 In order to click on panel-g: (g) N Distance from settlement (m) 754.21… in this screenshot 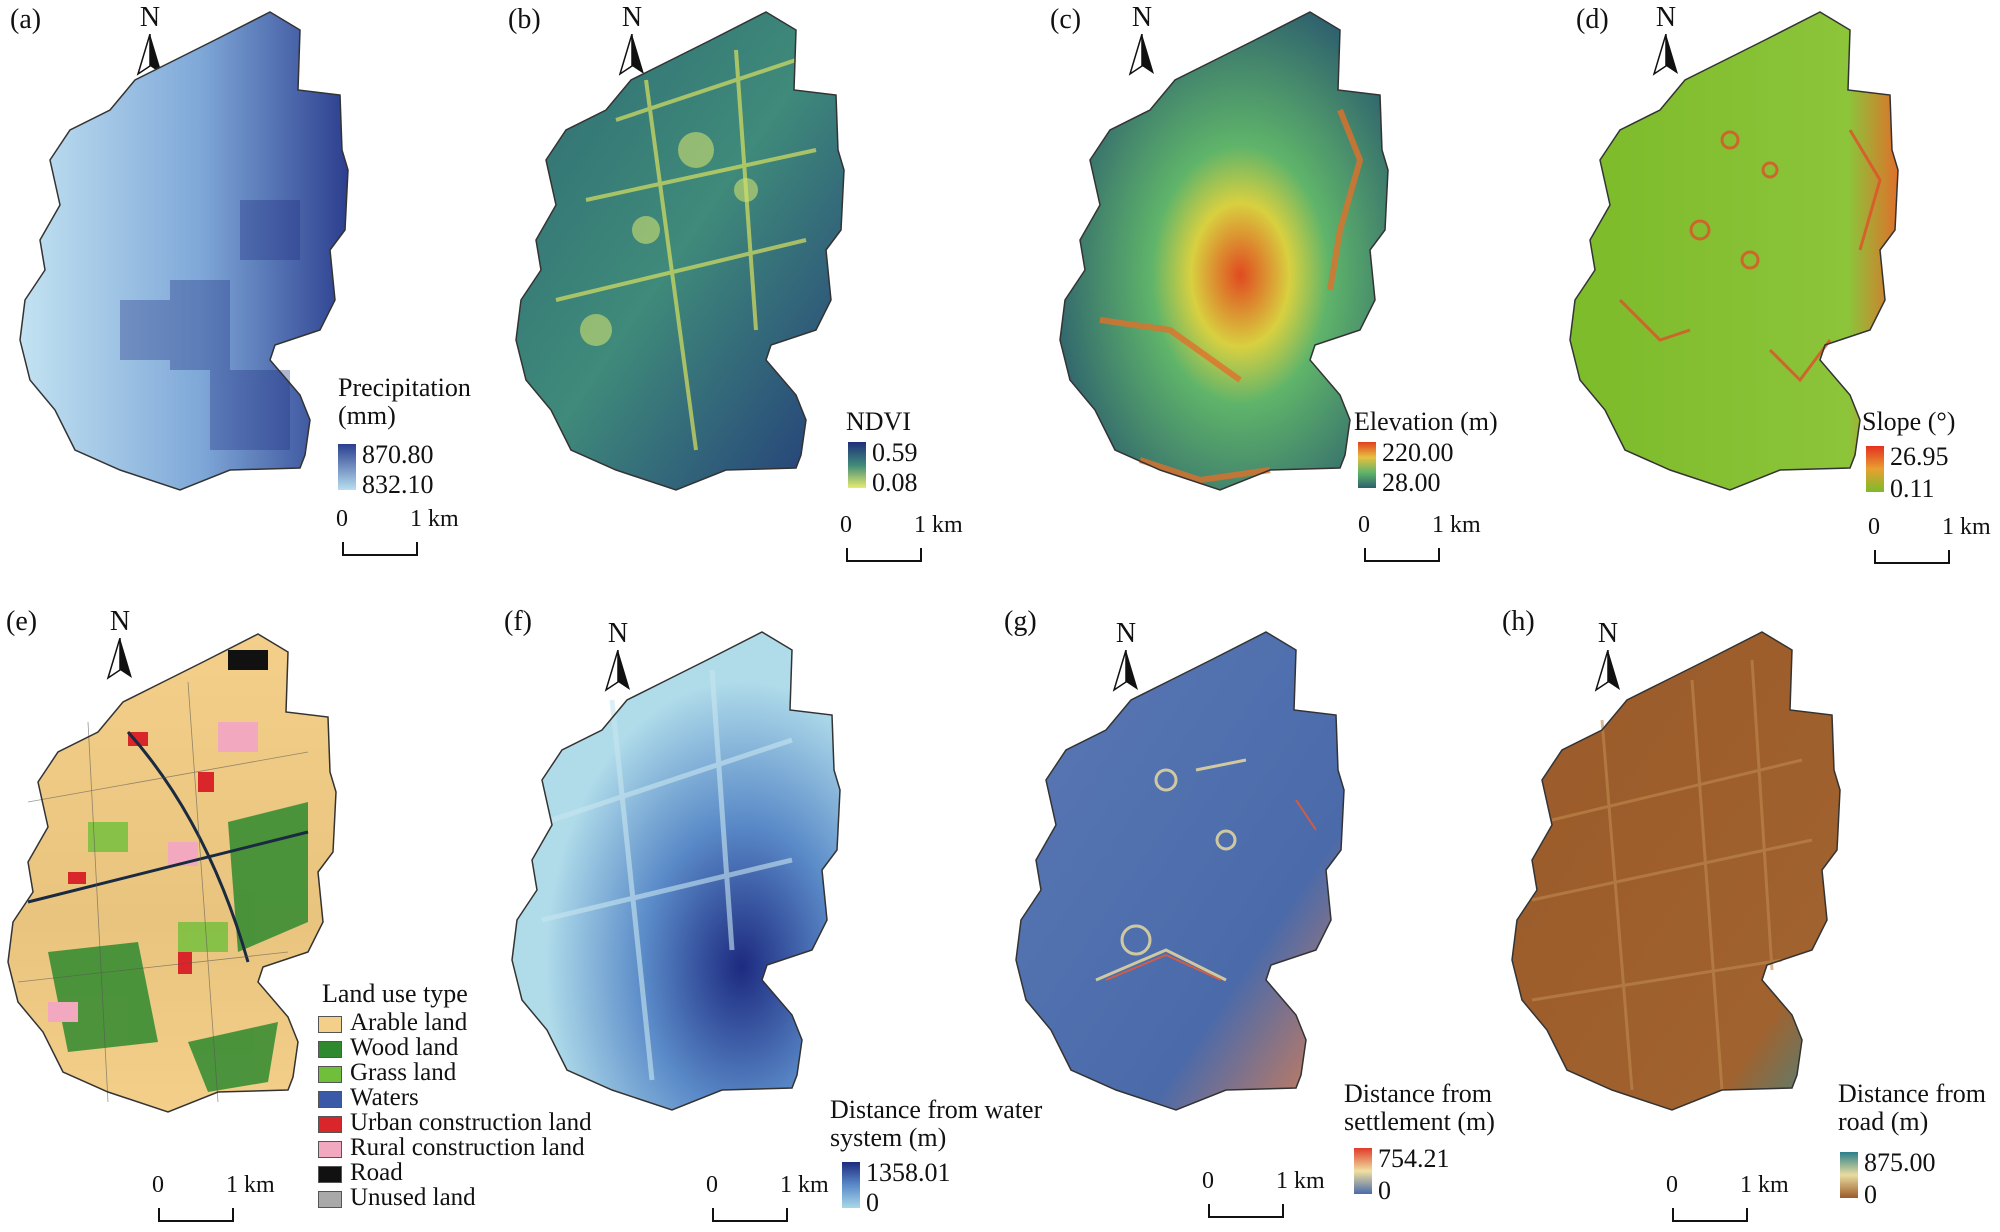, I will do `click(1250, 915)`.